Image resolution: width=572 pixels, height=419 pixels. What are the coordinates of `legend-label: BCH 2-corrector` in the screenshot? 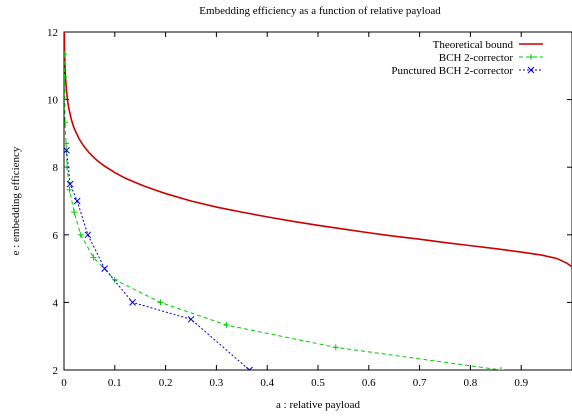 It's located at (476, 58).